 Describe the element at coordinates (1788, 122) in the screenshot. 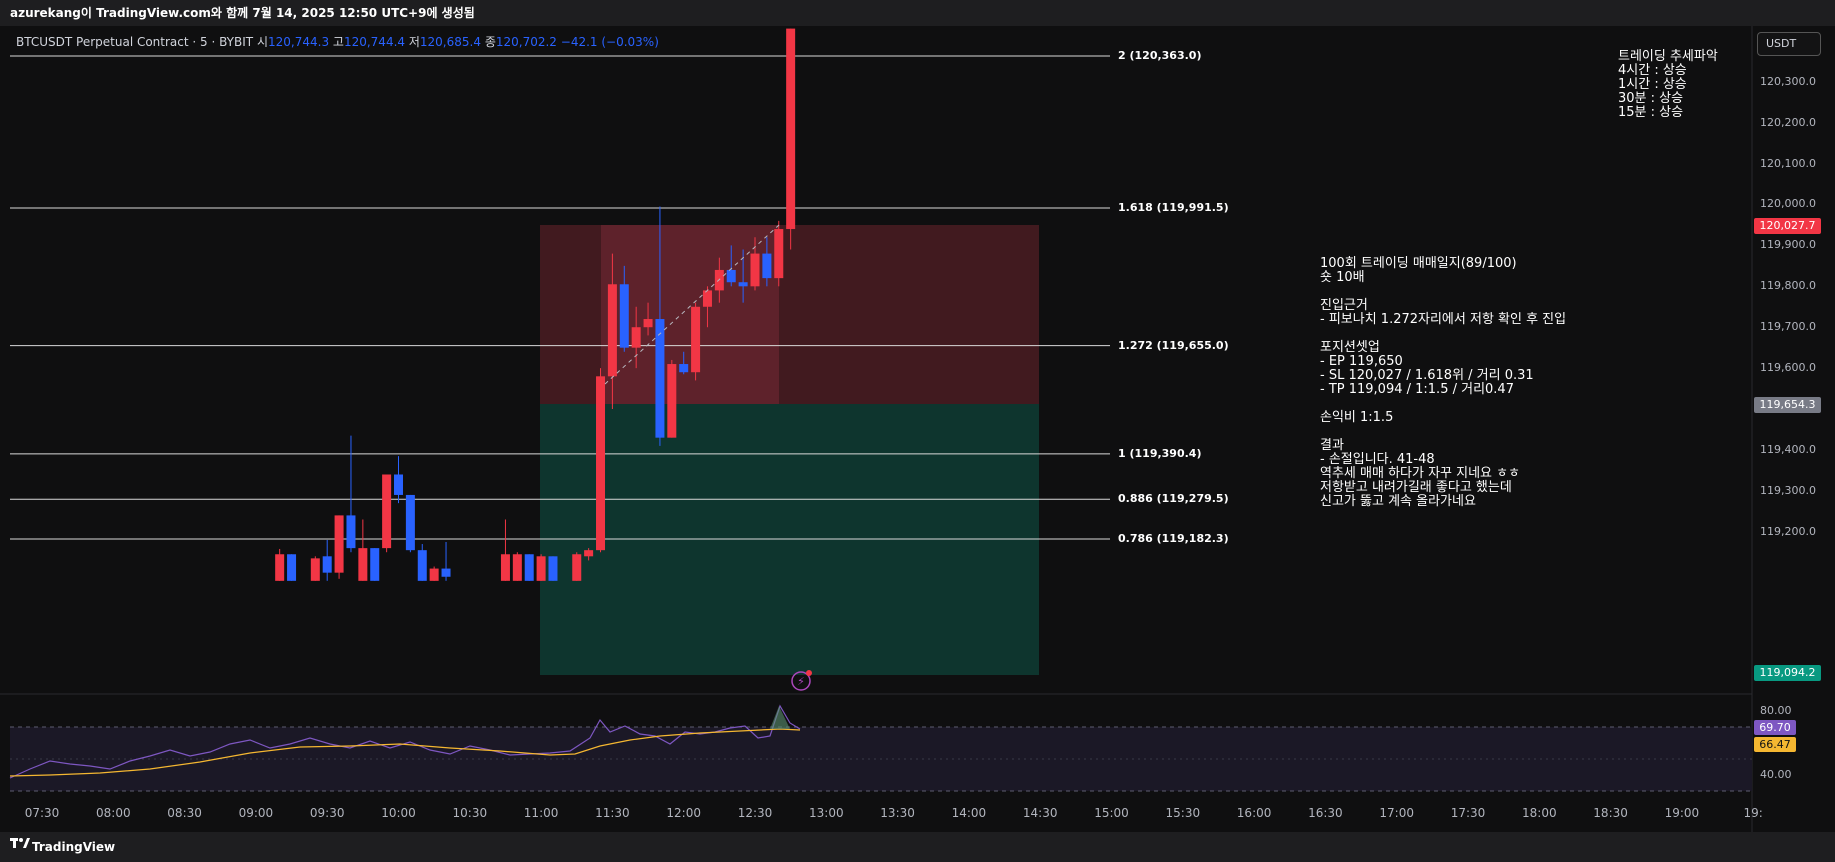

I see `price-axis-label: 120,200.0` at that location.